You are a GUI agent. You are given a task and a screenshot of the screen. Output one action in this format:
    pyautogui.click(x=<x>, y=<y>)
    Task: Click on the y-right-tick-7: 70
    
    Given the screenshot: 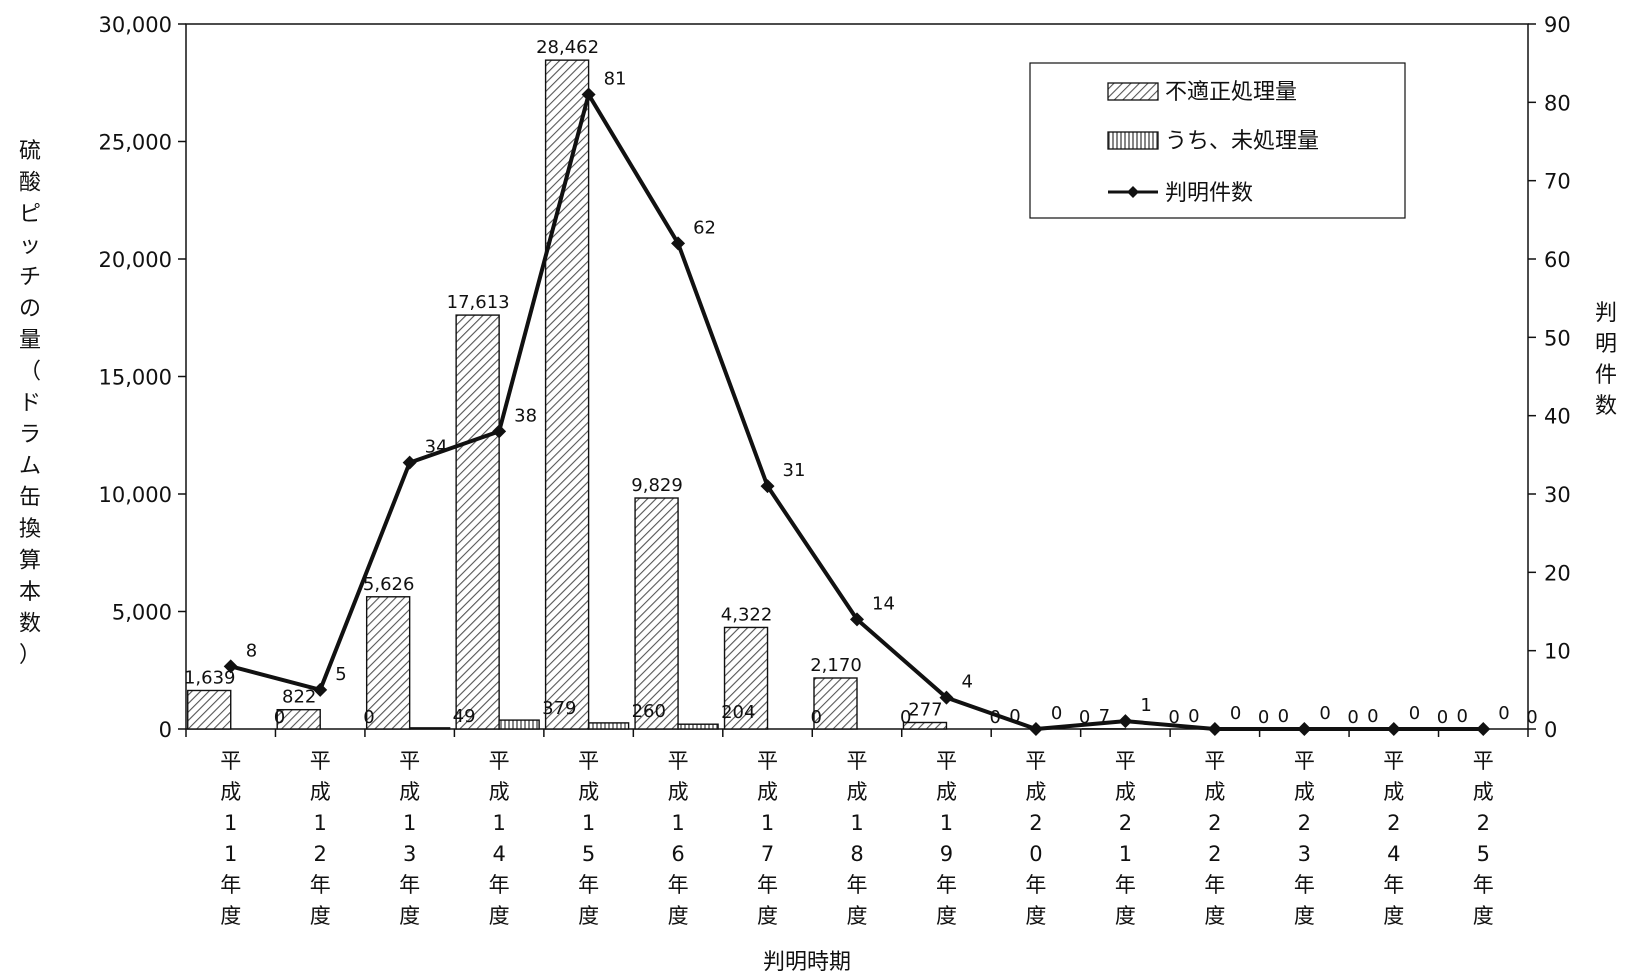 What is the action you would take?
    pyautogui.click(x=1557, y=182)
    